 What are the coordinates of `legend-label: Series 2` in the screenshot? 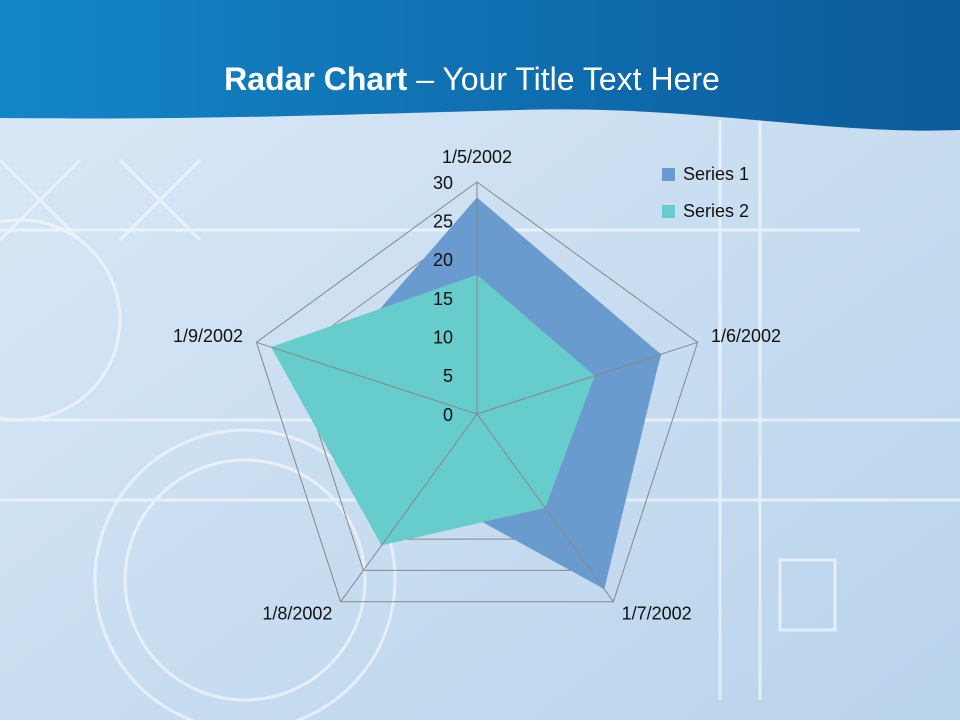 It's located at (716, 211).